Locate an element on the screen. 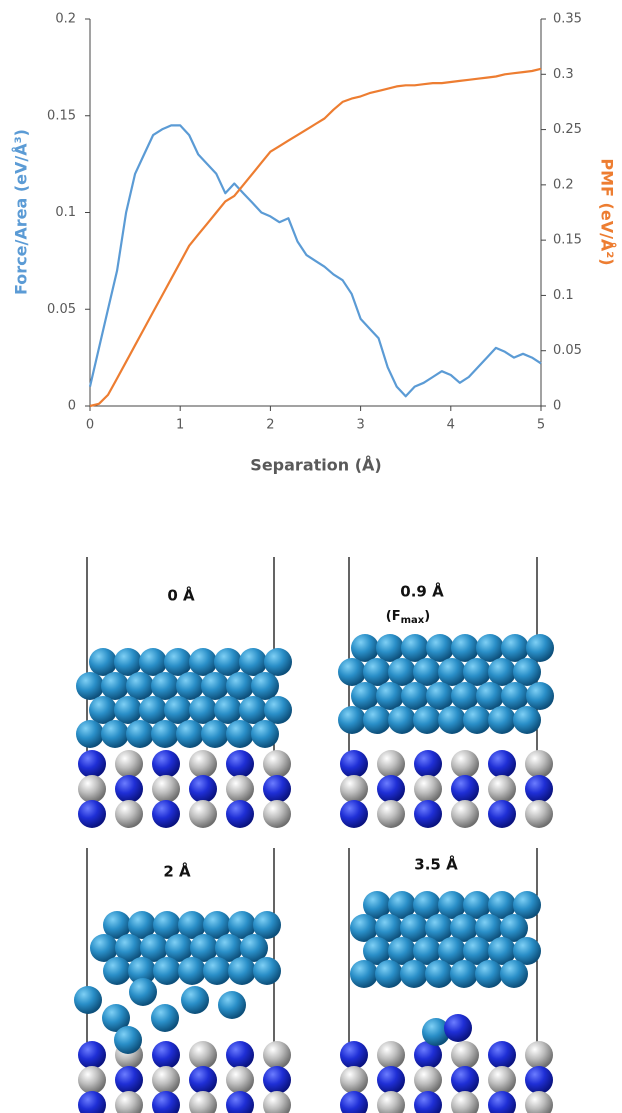 The width and height of the screenshot is (622, 1113). y2-axis-title: PMF (eV/Å²) is located at coordinates (607, 211).